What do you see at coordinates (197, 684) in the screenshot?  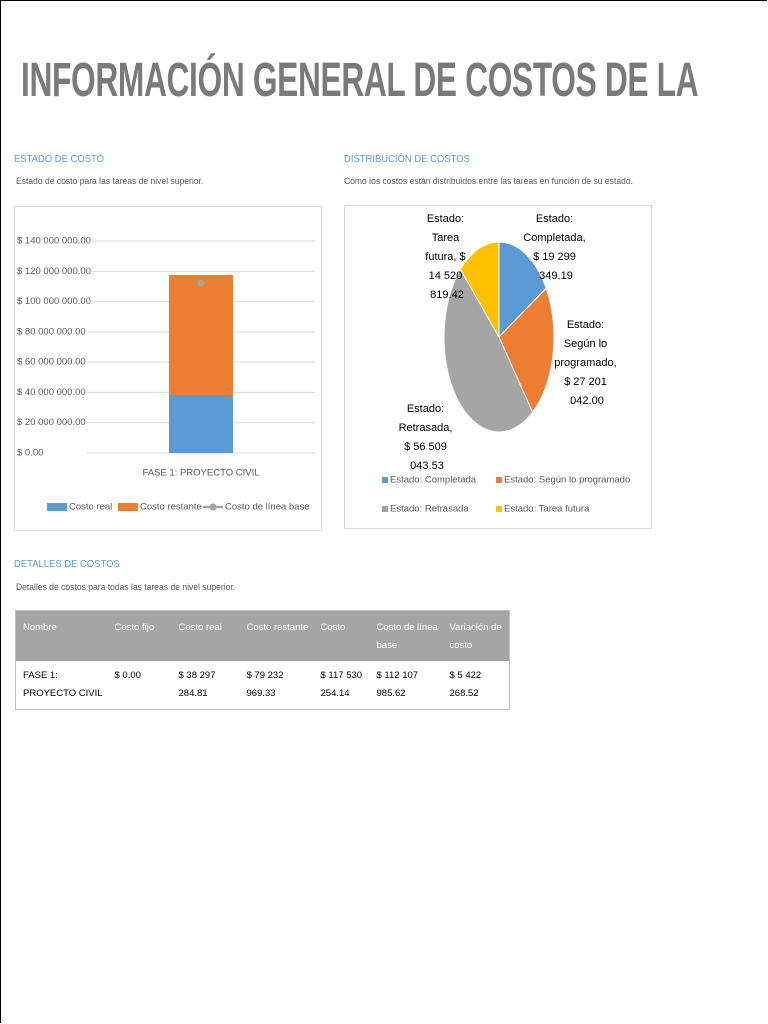 I see `table-cell: $ 38 297 284.81` at bounding box center [197, 684].